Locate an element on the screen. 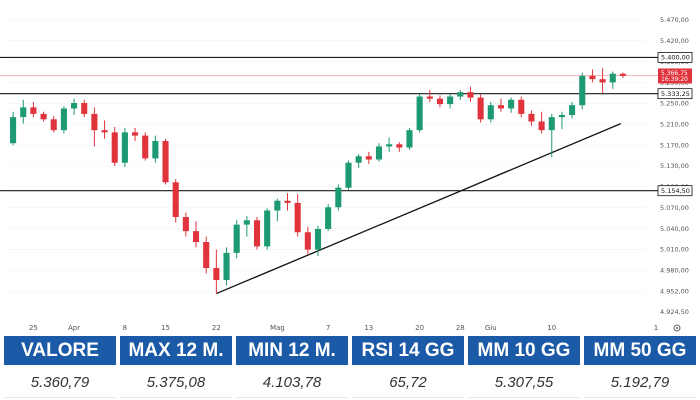 The width and height of the screenshot is (700, 400). x-tick-label: 10 is located at coordinates (551, 328).